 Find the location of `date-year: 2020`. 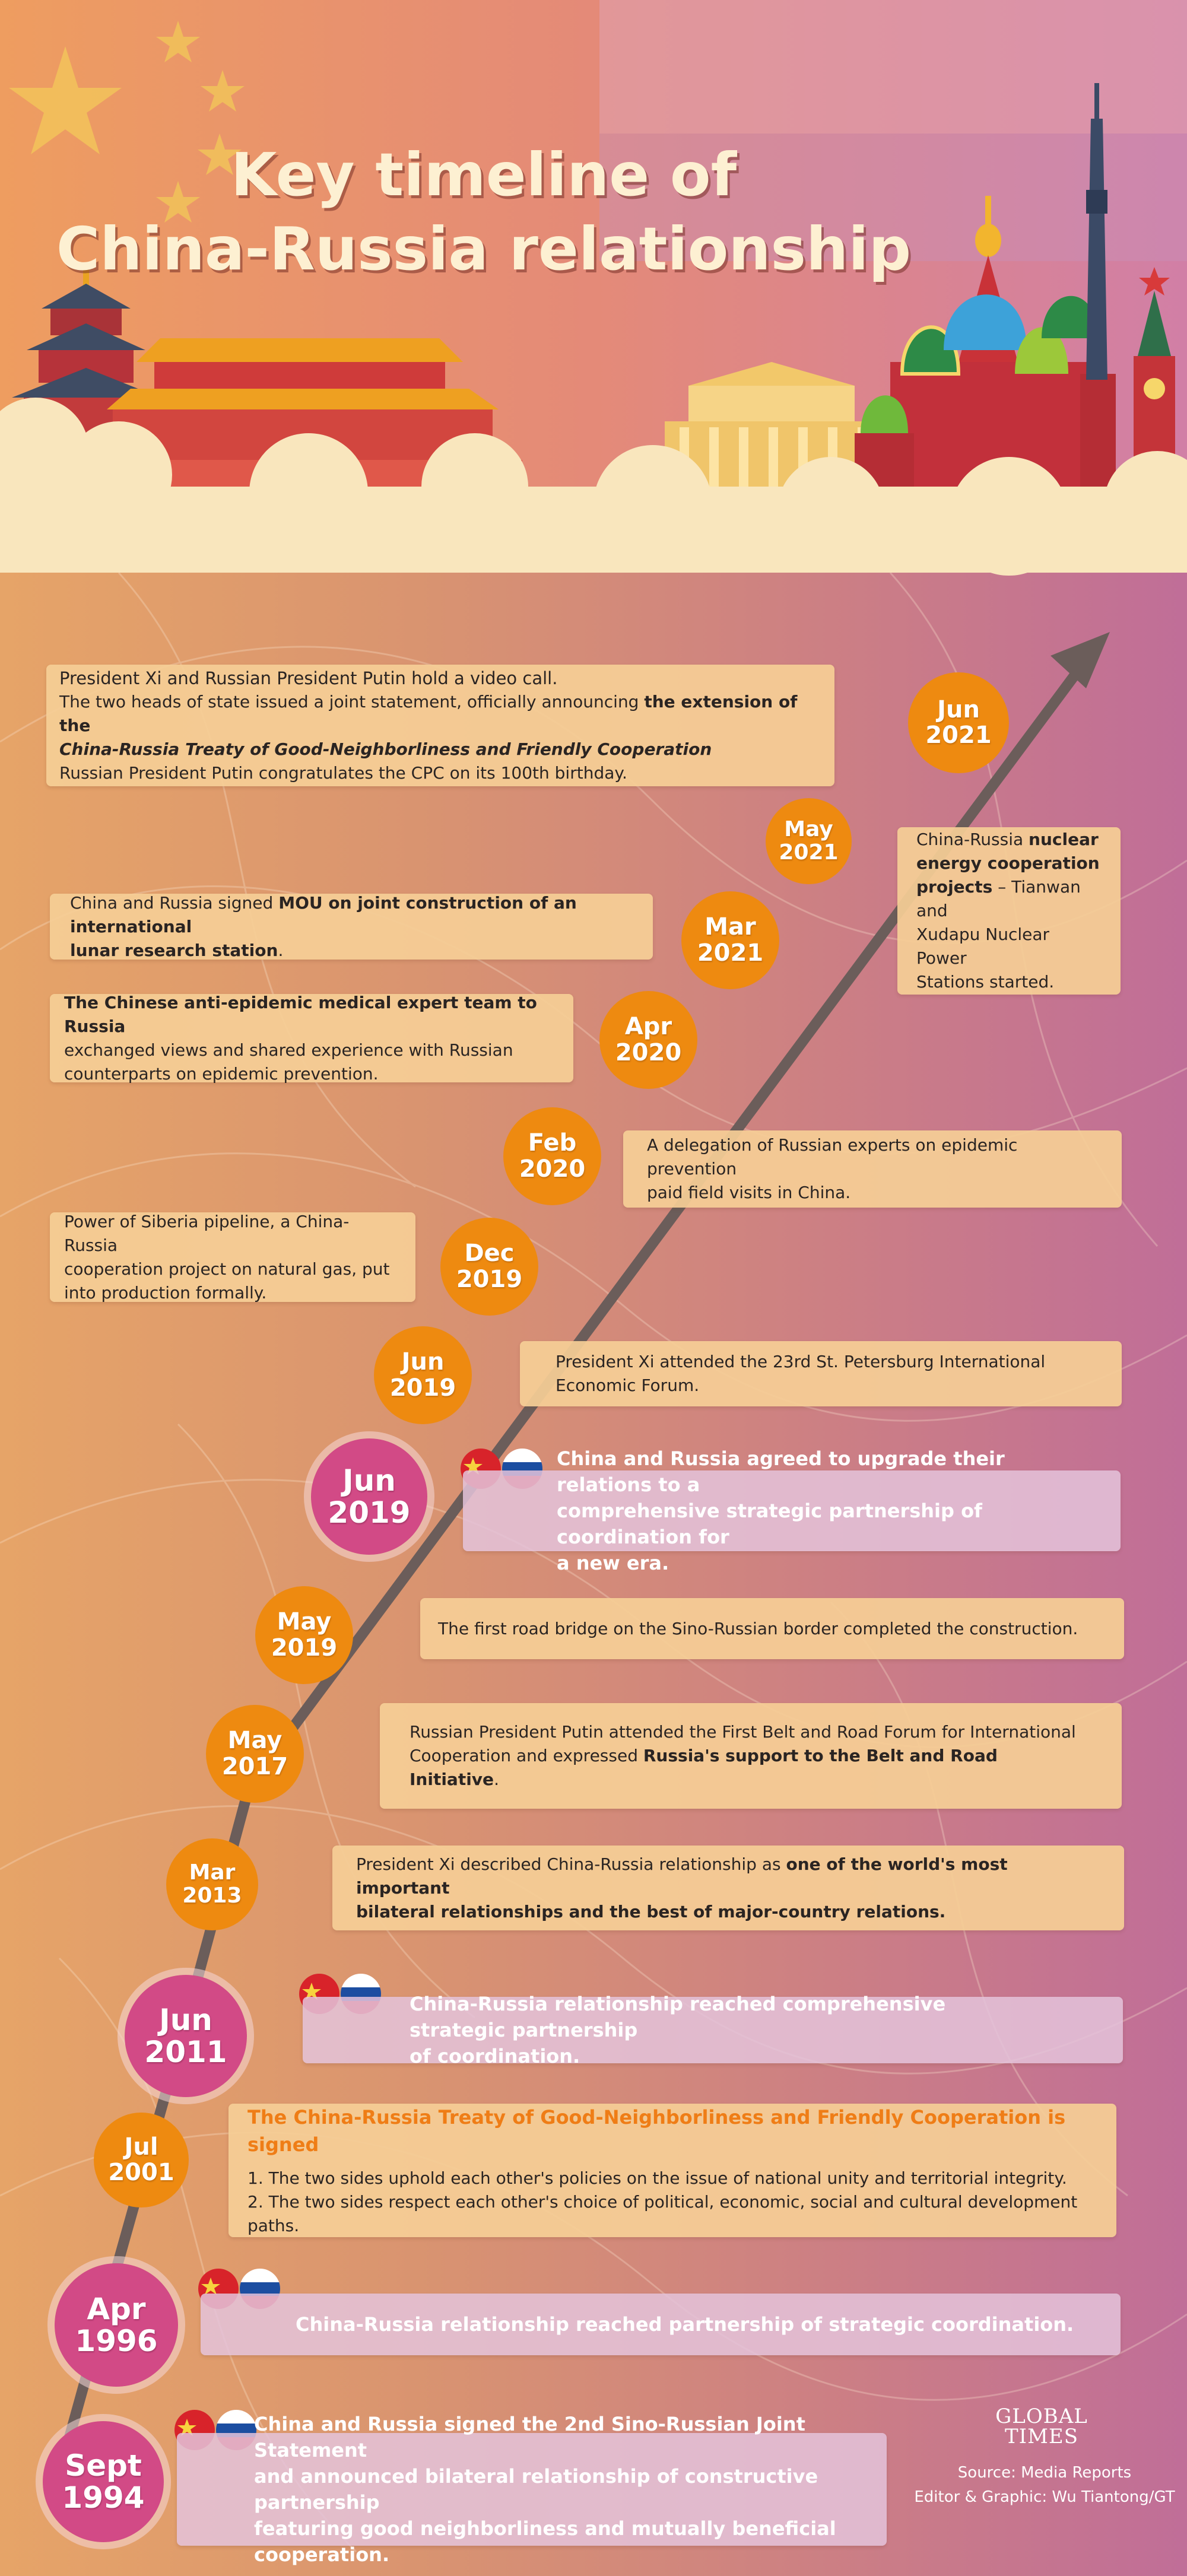

date-year: 2020 is located at coordinates (552, 1169).